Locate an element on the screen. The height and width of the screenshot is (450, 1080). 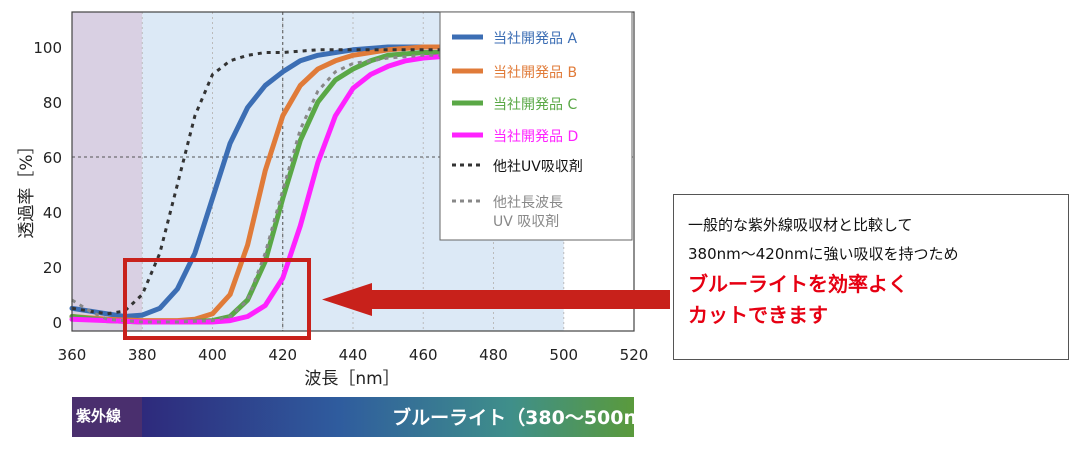
y-tick-80: 80 is located at coordinates (52, 103).